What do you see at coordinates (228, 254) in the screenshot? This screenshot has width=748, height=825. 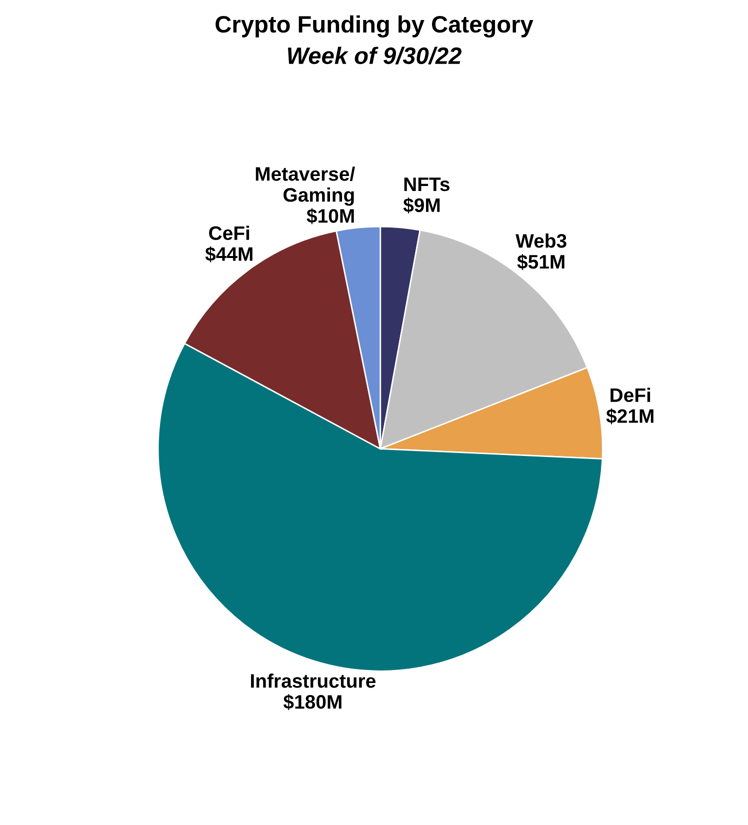 I see `data-label: $44M` at bounding box center [228, 254].